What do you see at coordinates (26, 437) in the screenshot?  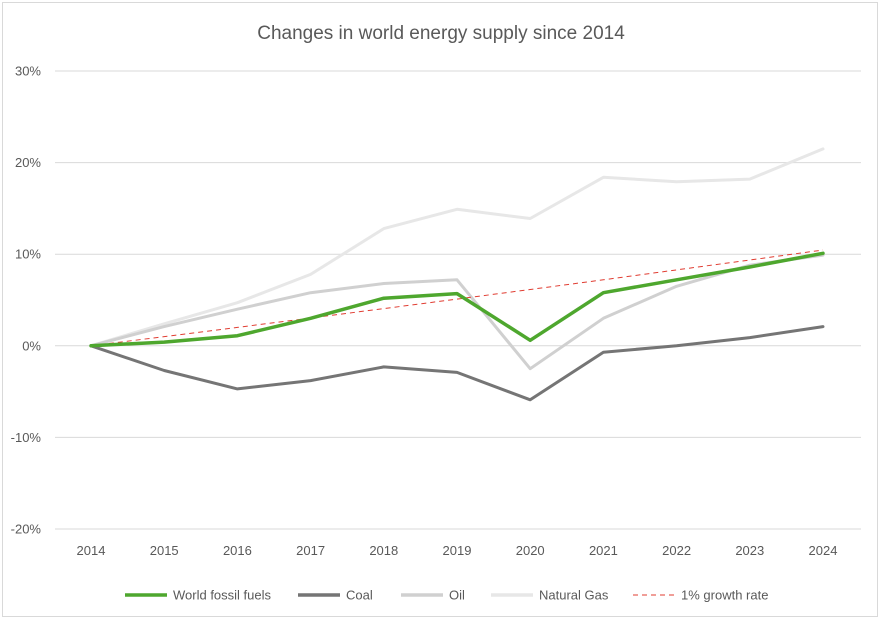 I see `y-tick-label: -10%` at bounding box center [26, 437].